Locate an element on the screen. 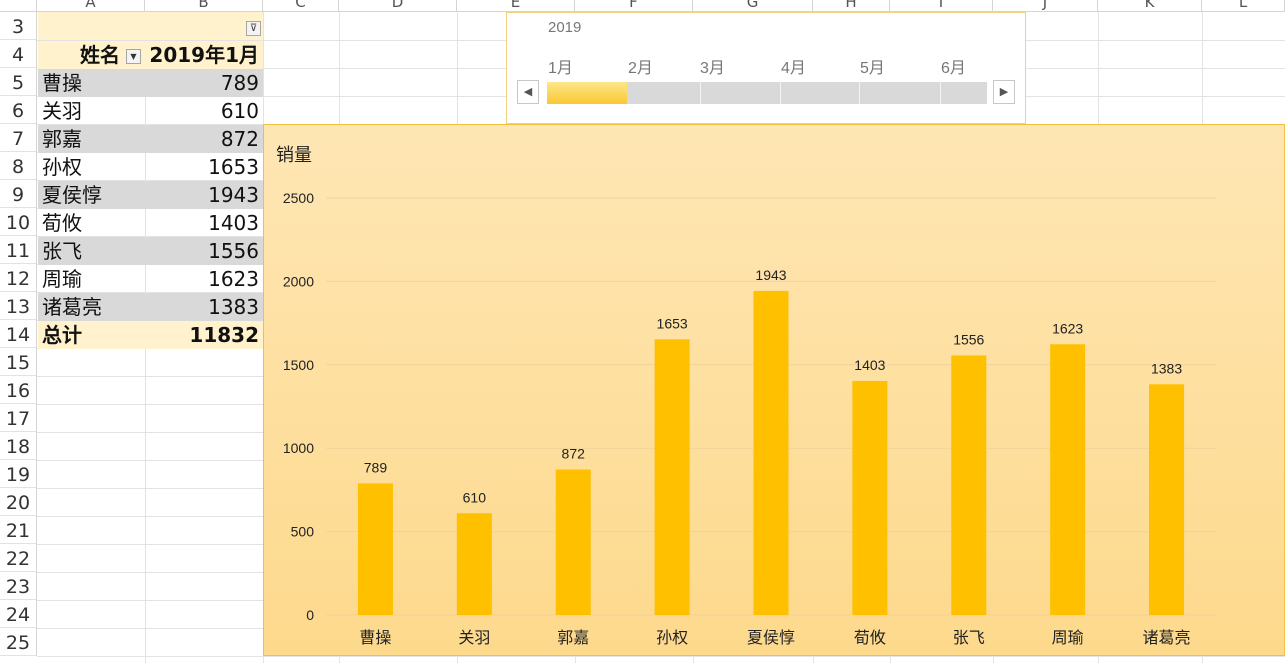 The image size is (1285, 663). data-label: 1383 is located at coordinates (1166, 368).